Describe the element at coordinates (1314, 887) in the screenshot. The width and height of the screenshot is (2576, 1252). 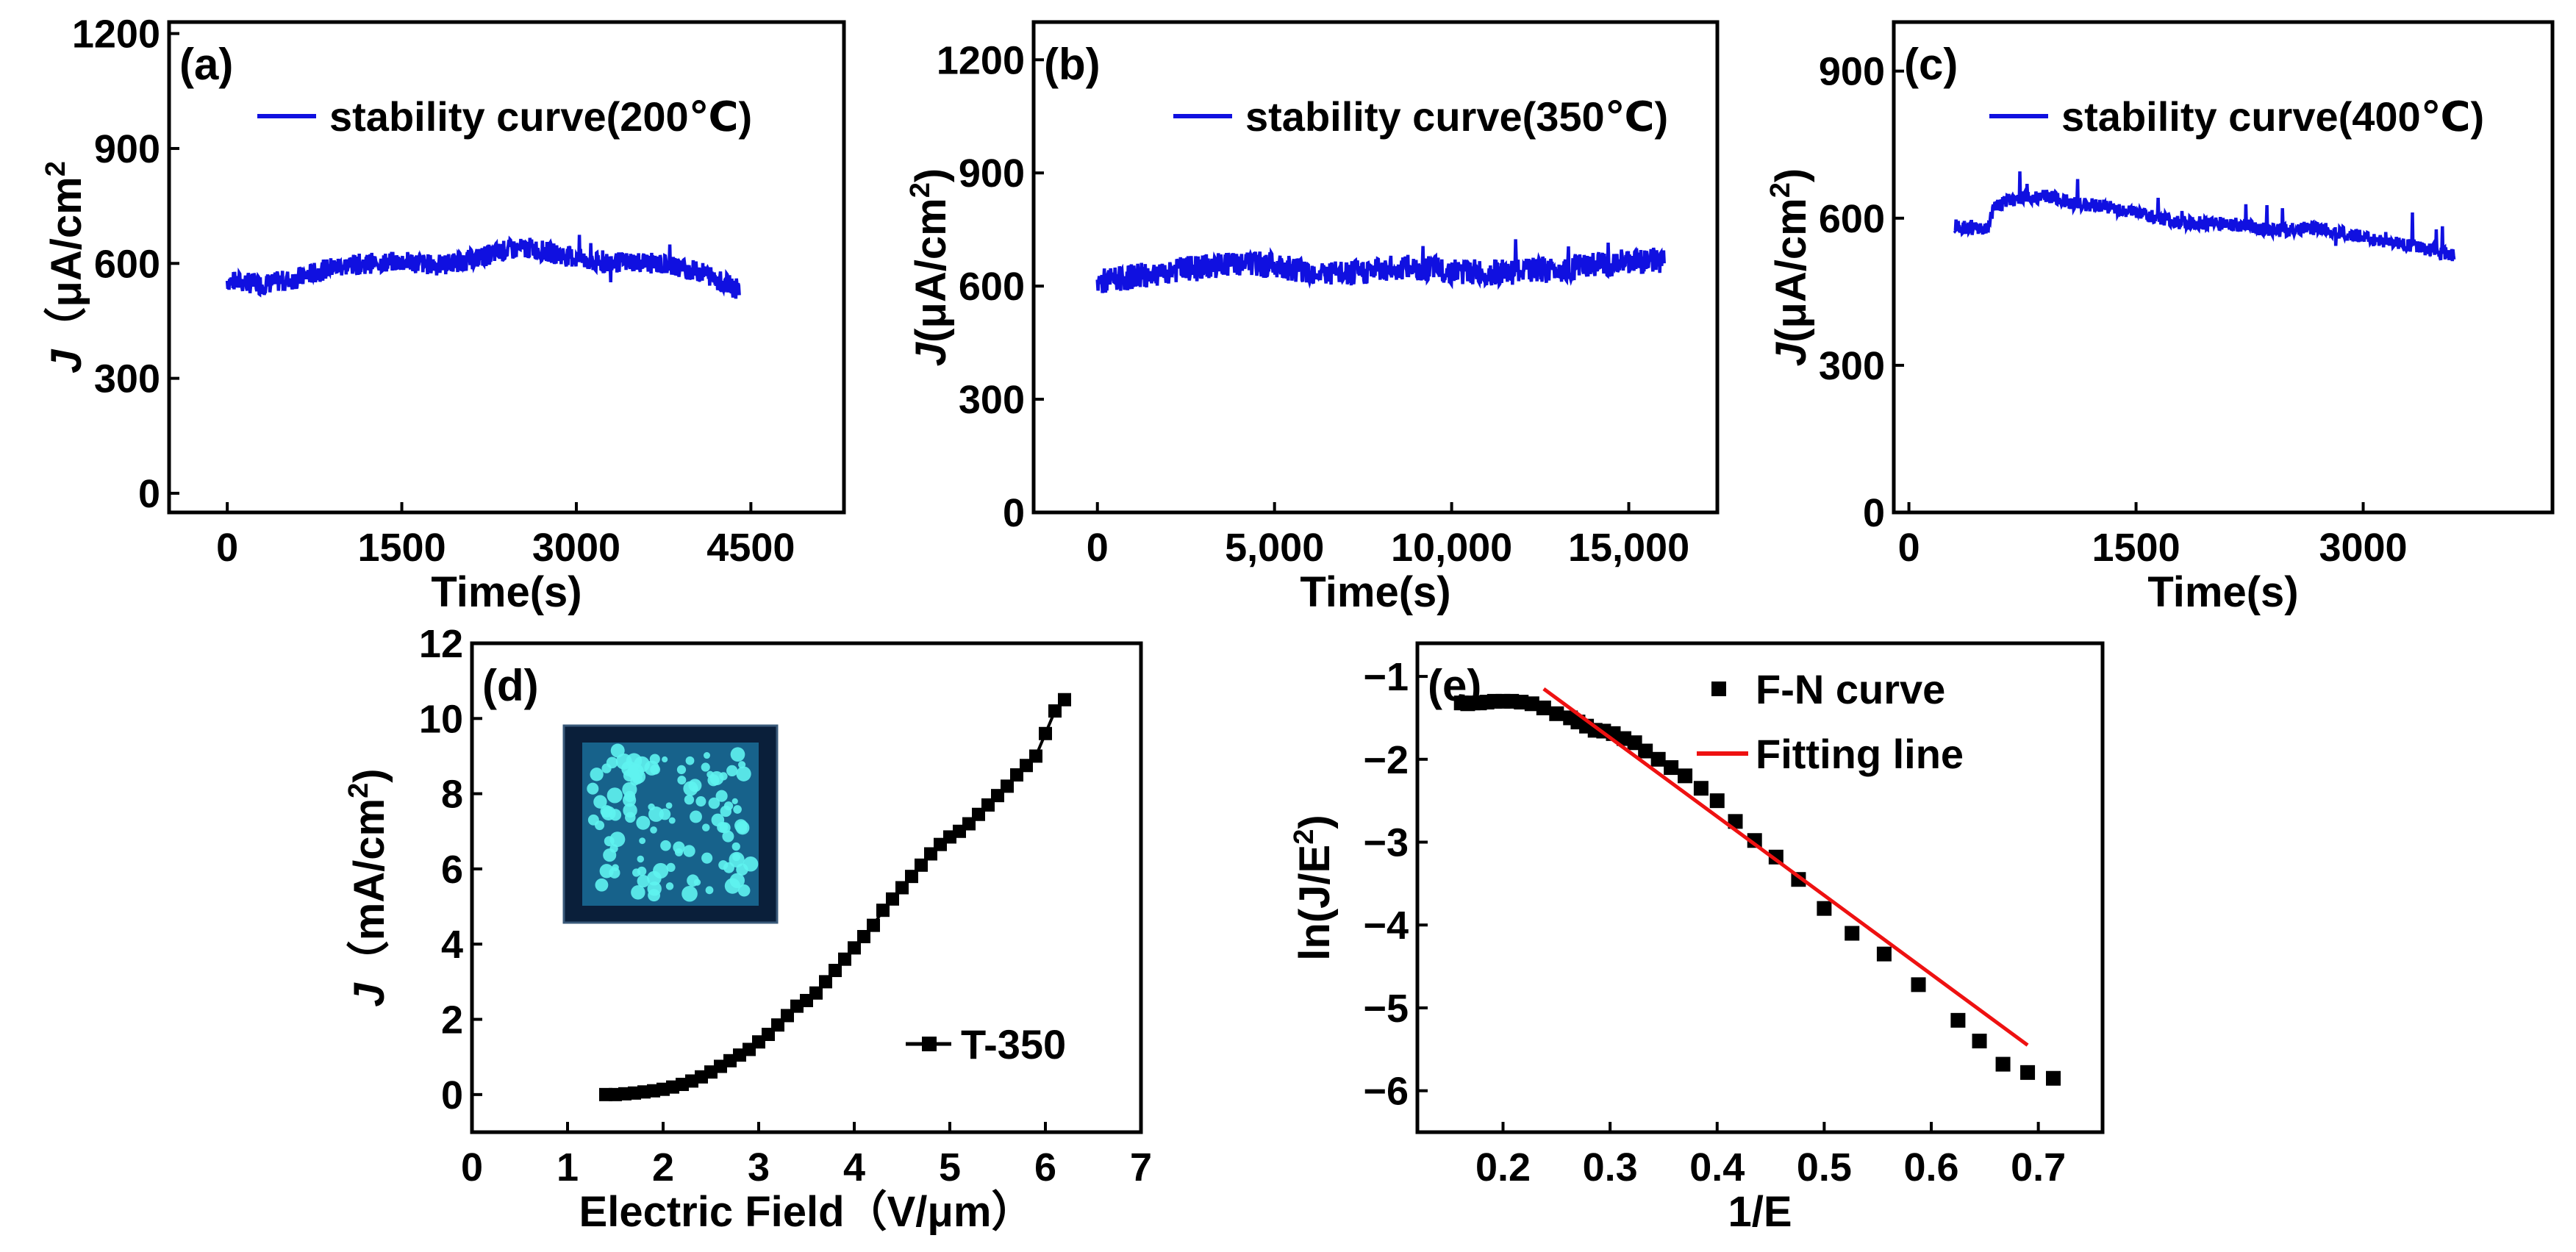
I see `y-axis-label: ln(J/E2)` at that location.